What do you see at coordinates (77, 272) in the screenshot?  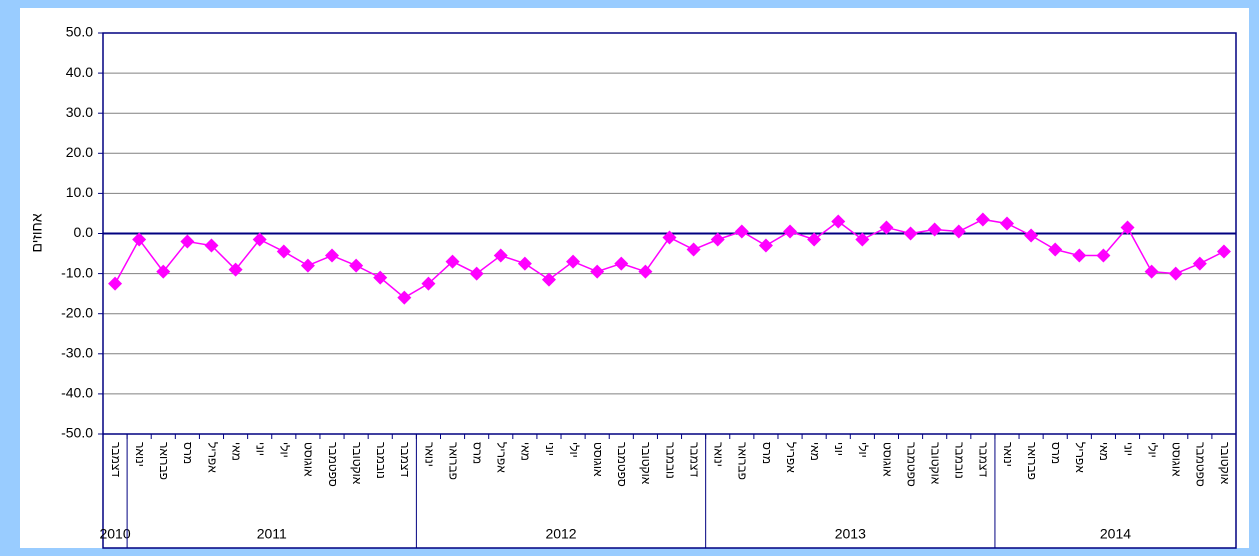 I see `y-tick-label: -10.0` at bounding box center [77, 272].